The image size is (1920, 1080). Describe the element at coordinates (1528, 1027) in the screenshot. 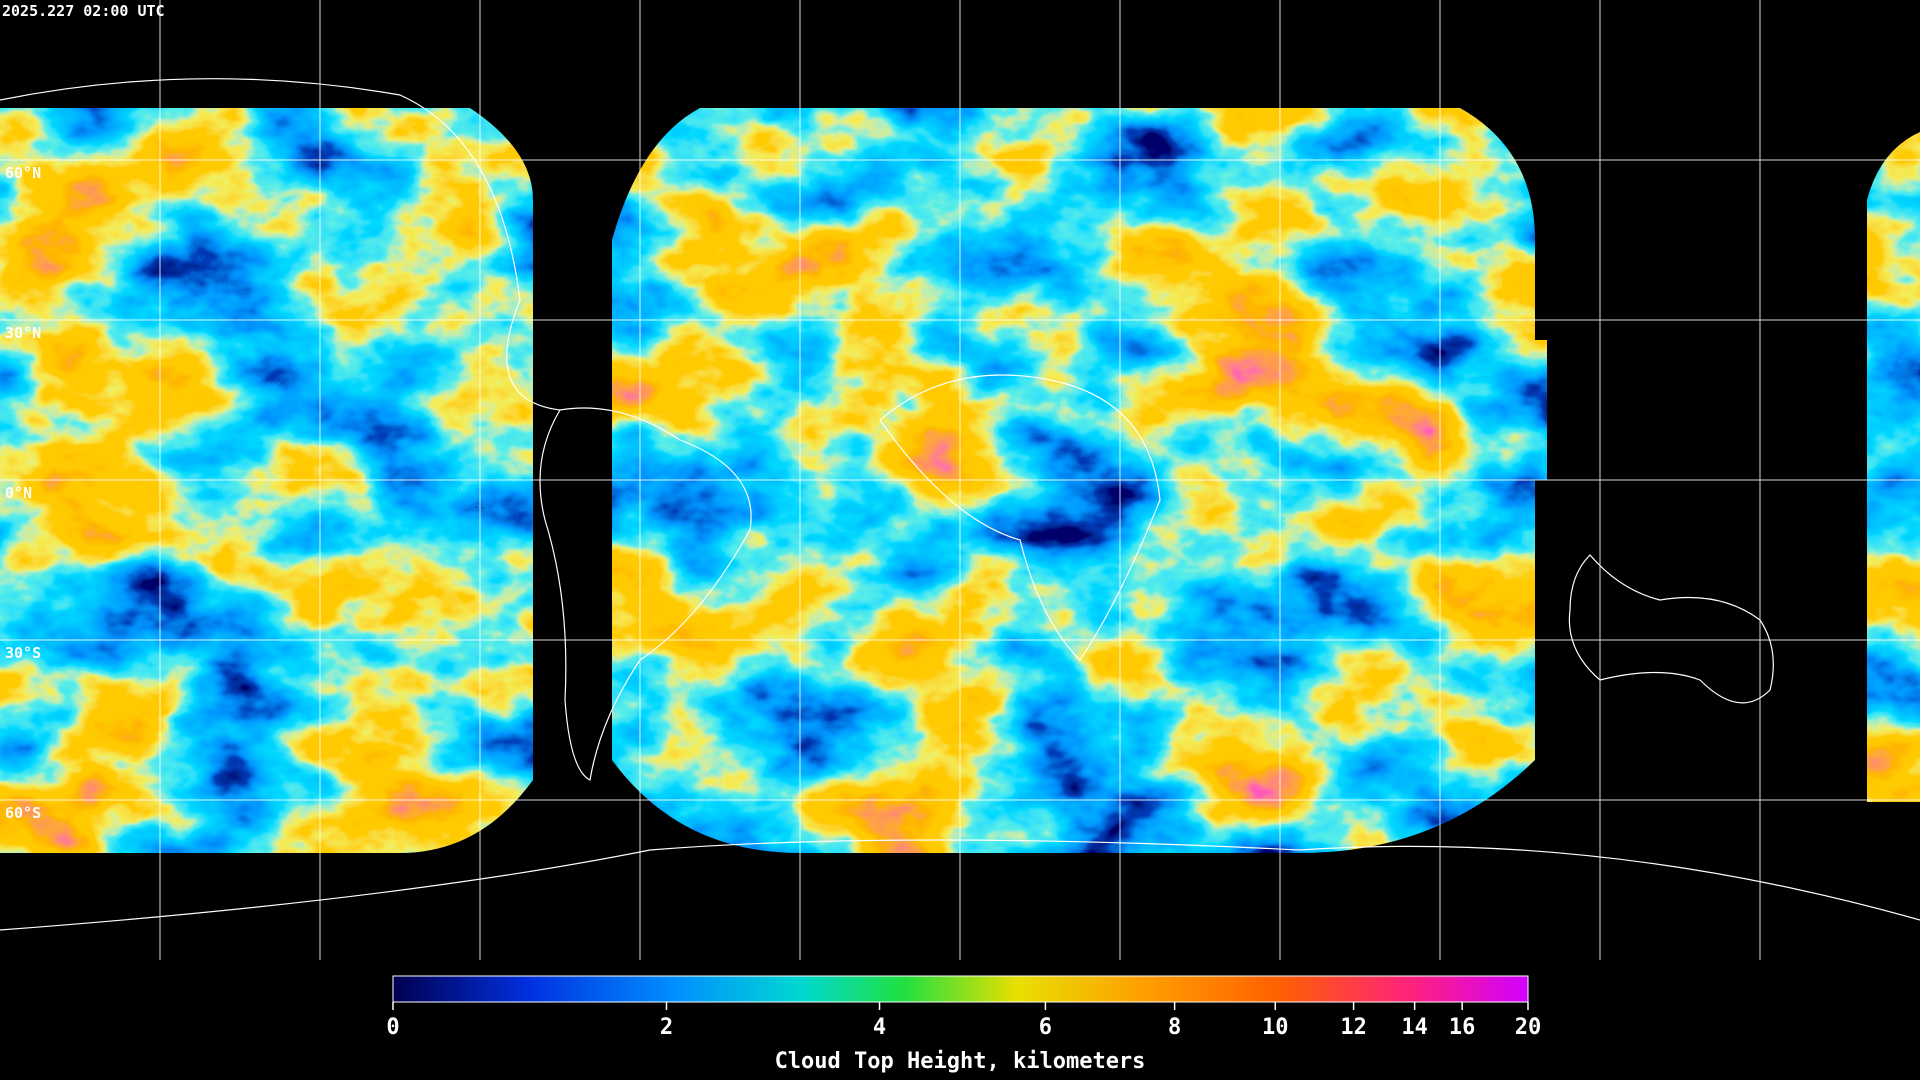

I see `colorbar-tick-label: 20` at that location.